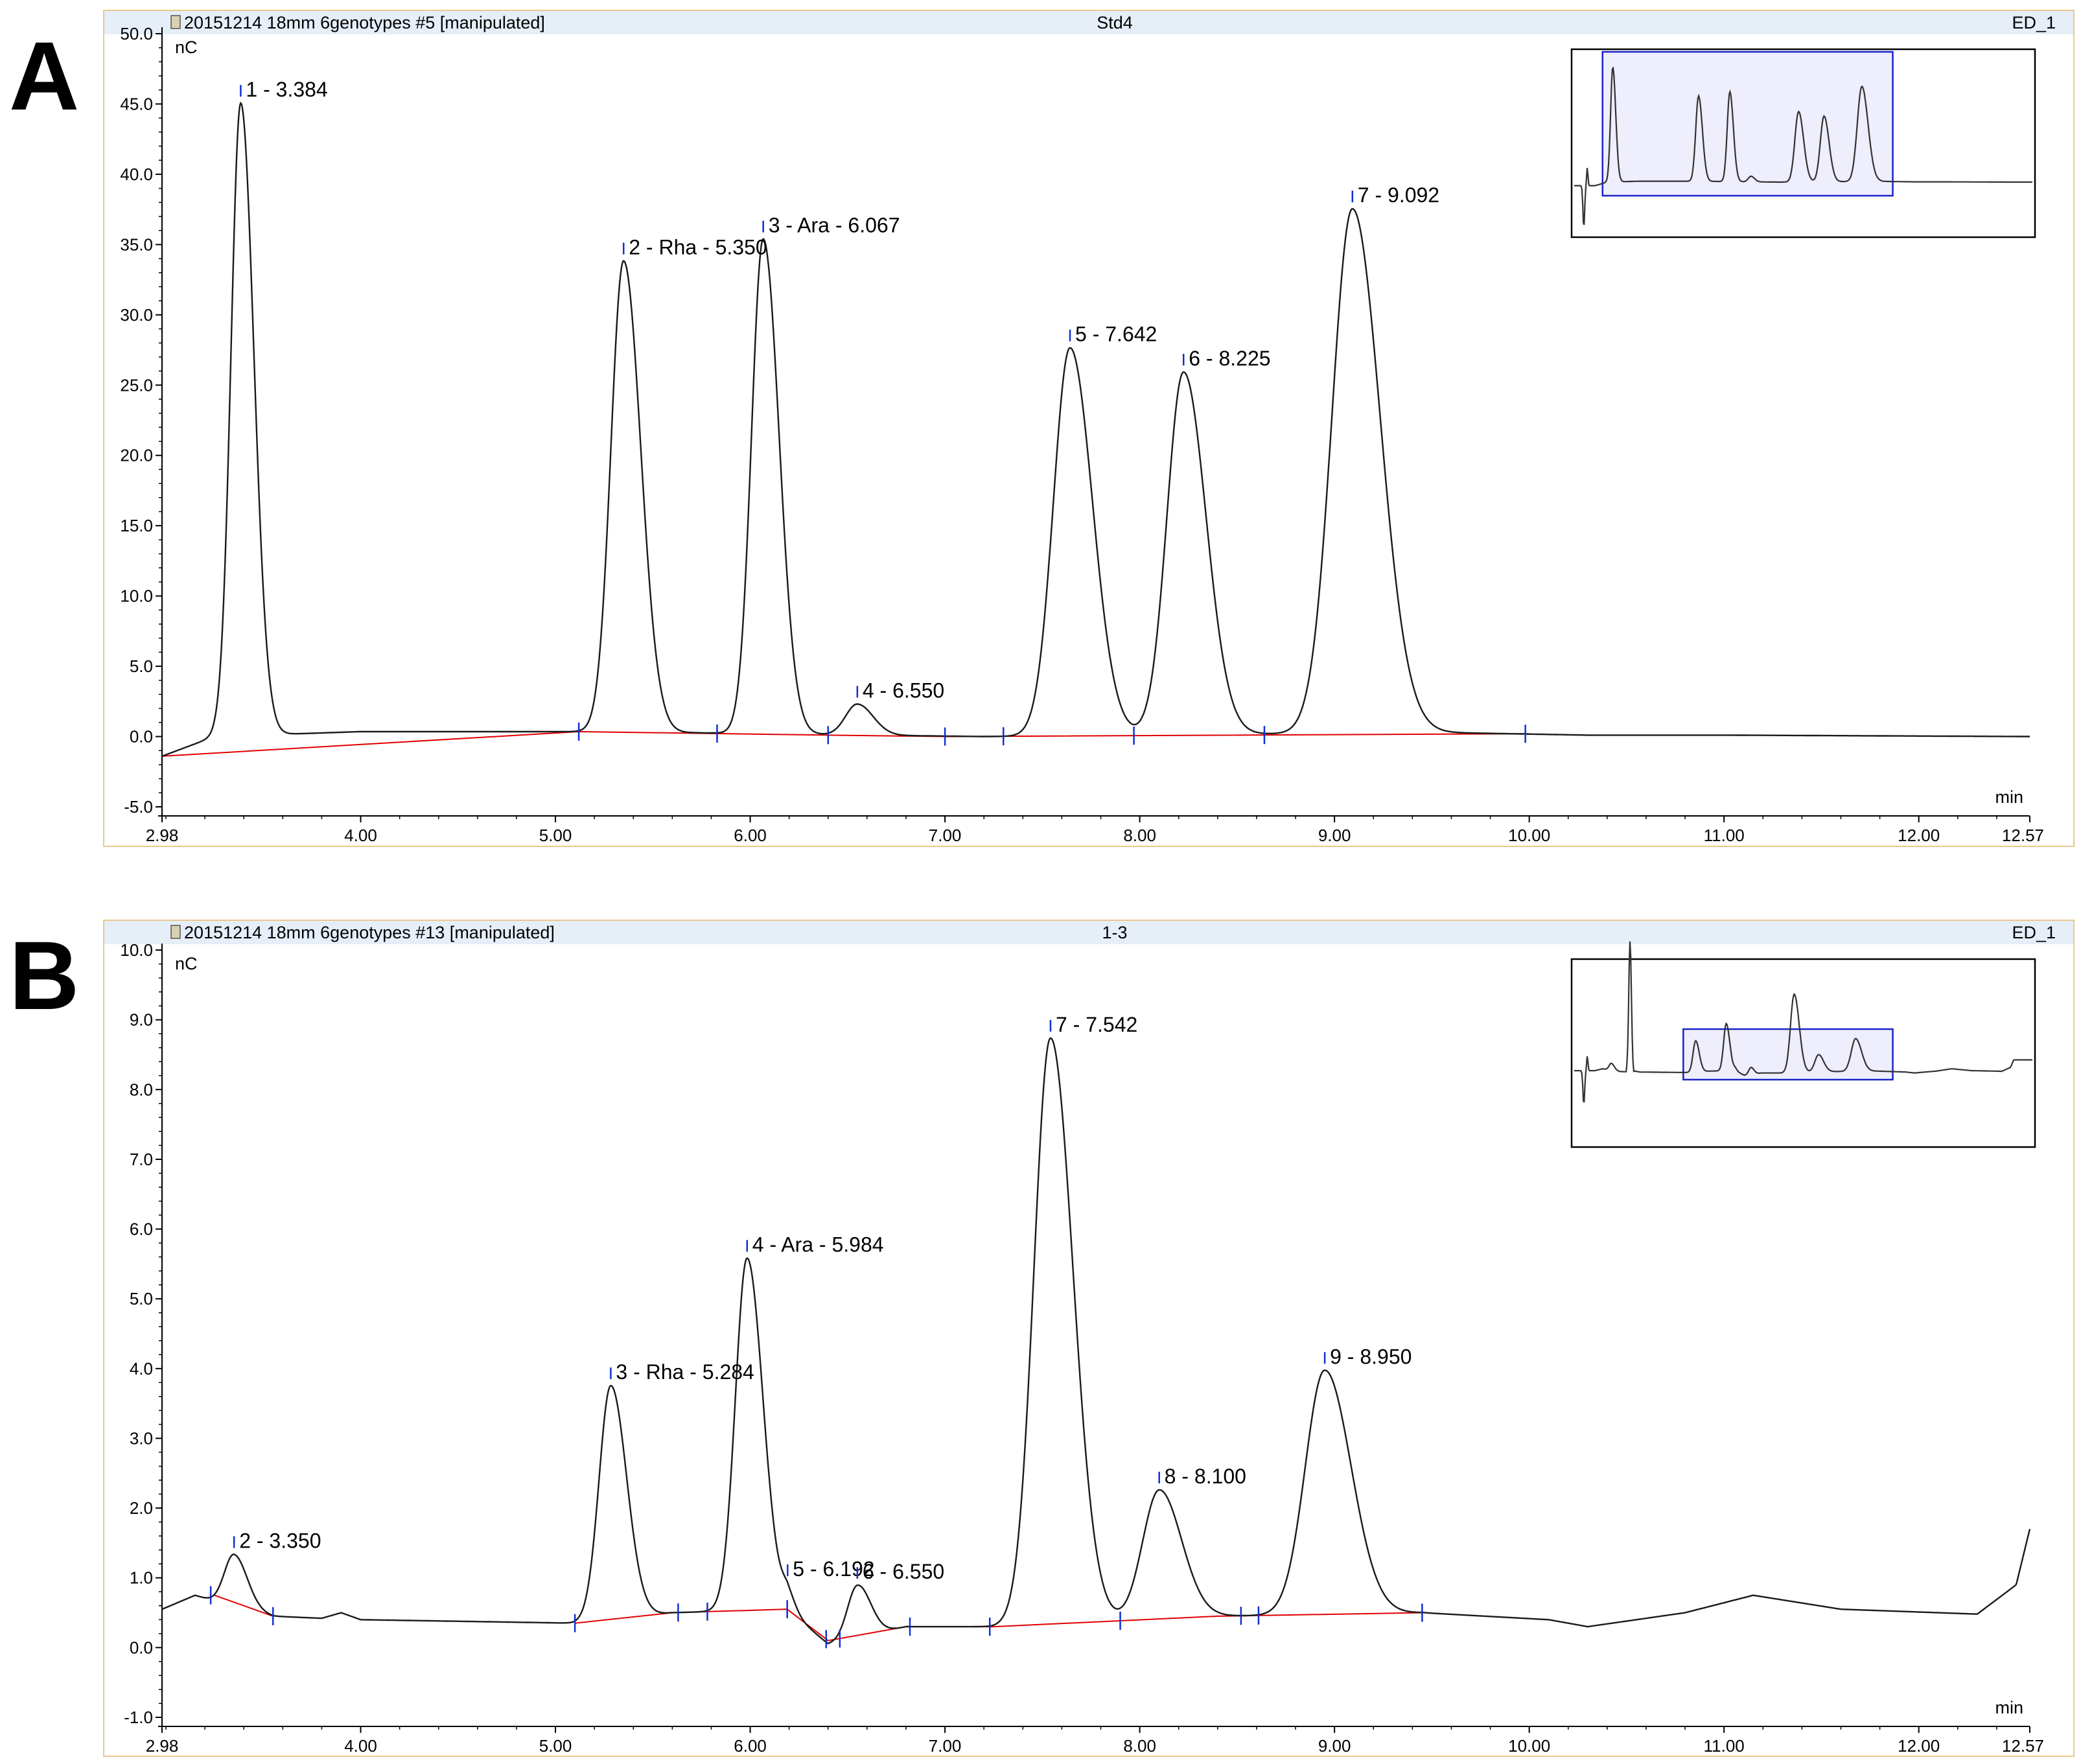  Describe the element at coordinates (945, 835) in the screenshot. I see `x-tick-label-a-4: 7.00` at that location.